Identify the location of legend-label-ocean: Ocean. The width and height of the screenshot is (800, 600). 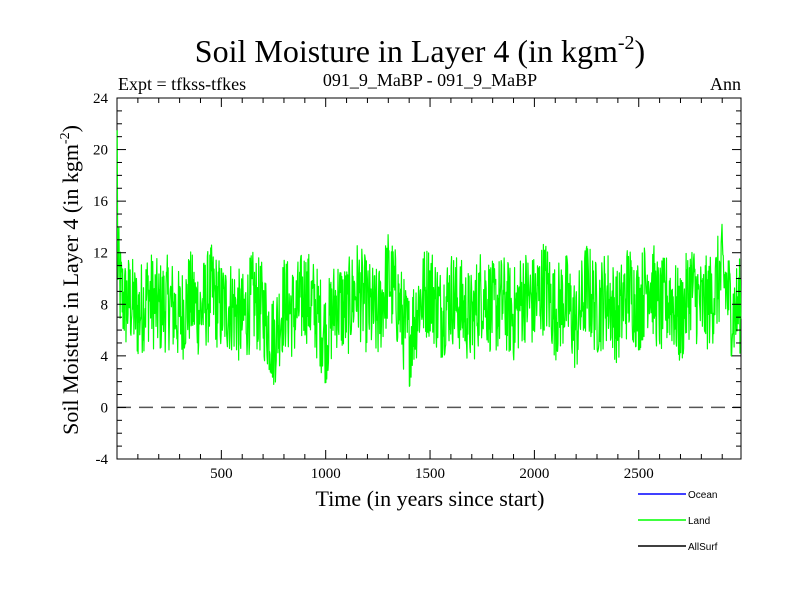
(702, 495).